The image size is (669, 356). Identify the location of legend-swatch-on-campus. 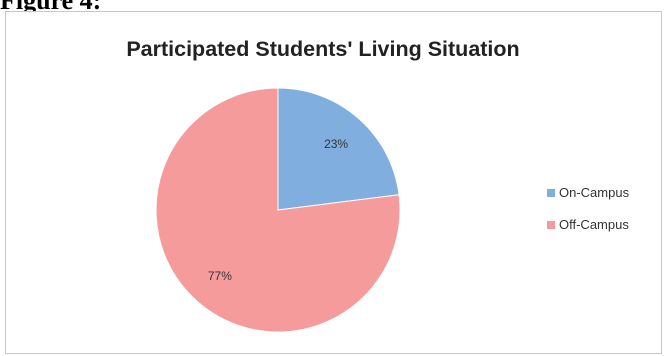
(551, 193).